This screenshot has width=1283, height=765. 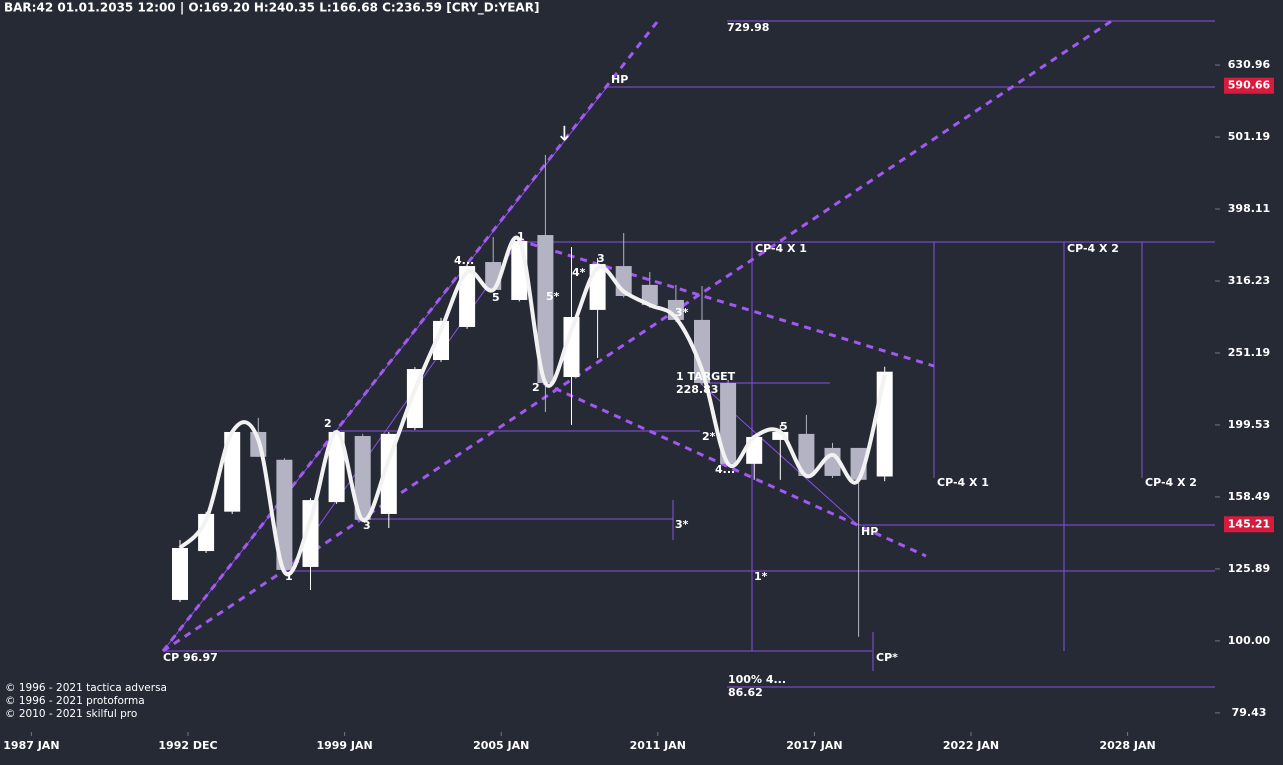 What do you see at coordinates (1249, 64) in the screenshot?
I see `y-tick-label: 630.96` at bounding box center [1249, 64].